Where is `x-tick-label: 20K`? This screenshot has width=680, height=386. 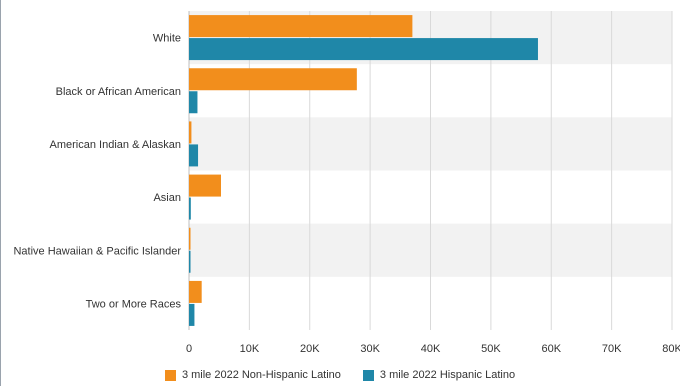
x-tick-label: 20K is located at coordinates (310, 349).